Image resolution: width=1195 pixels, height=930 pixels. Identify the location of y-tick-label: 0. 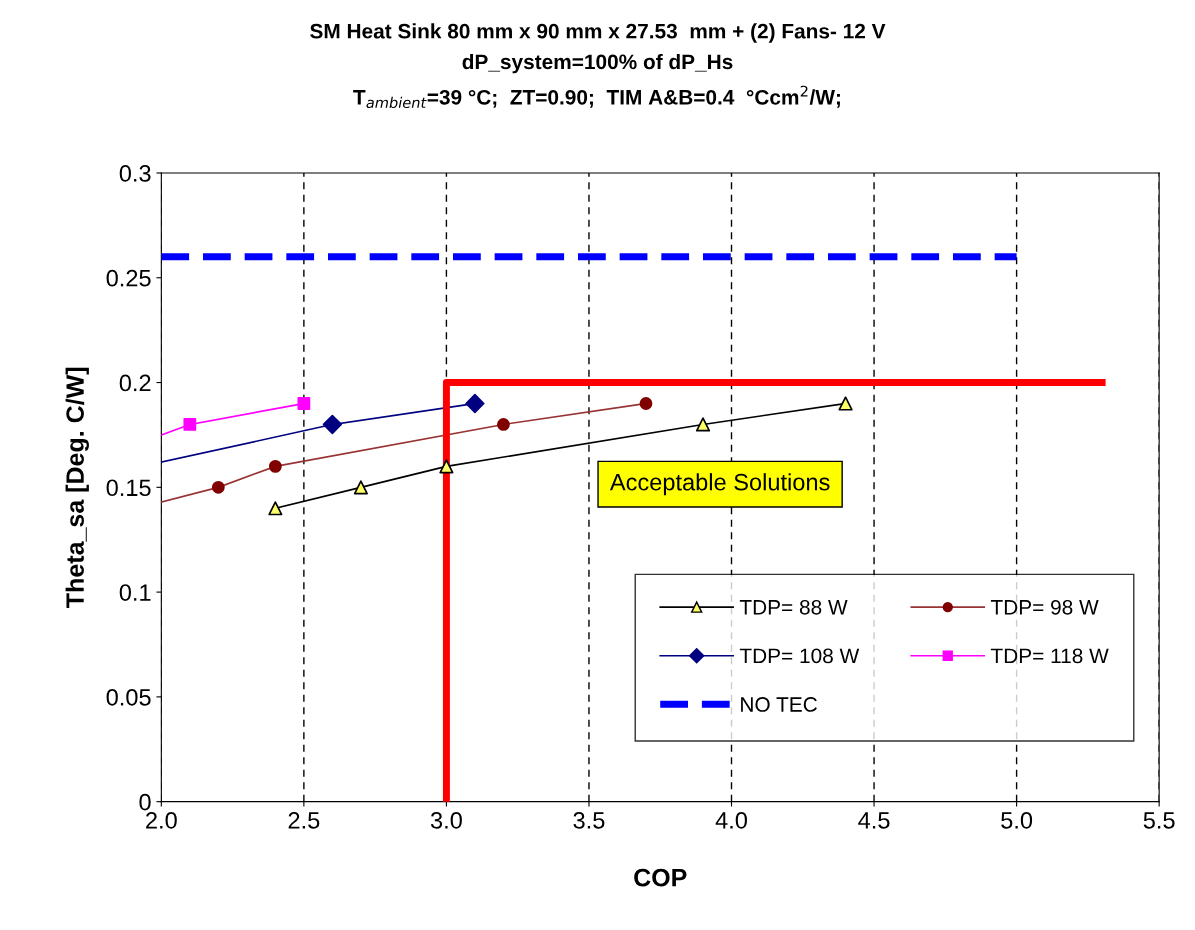
(145, 802).